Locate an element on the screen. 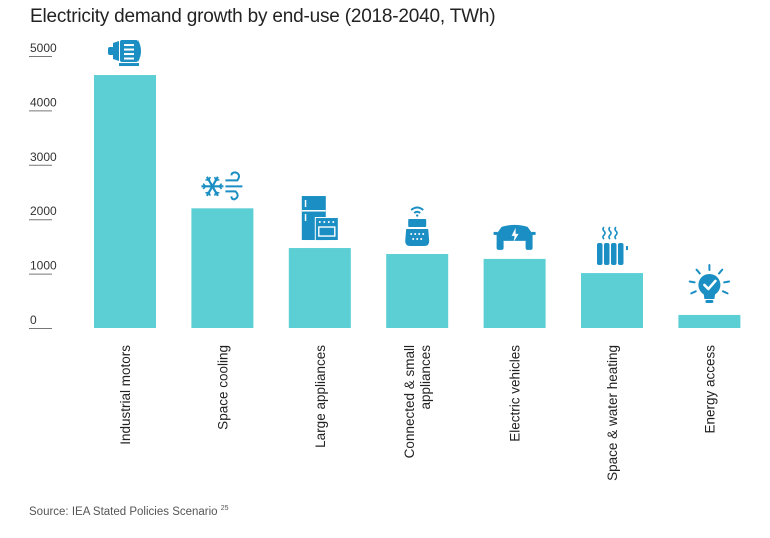 The image size is (770, 538). y-tick-label: 4000 is located at coordinates (43, 102).